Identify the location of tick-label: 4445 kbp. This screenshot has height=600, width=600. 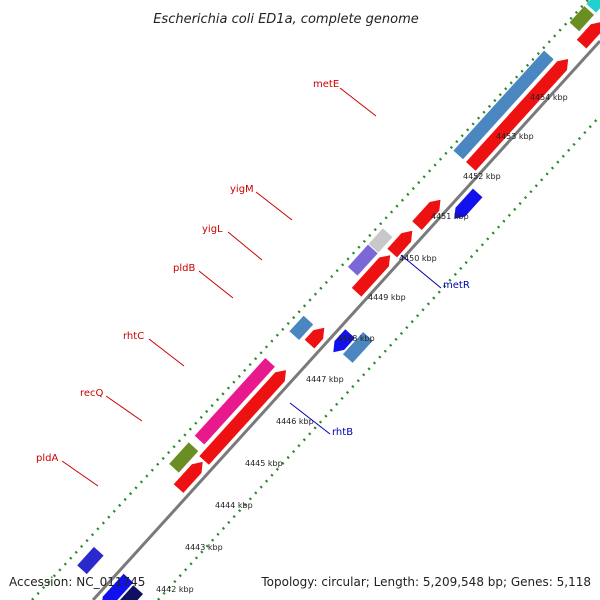
(264, 463).